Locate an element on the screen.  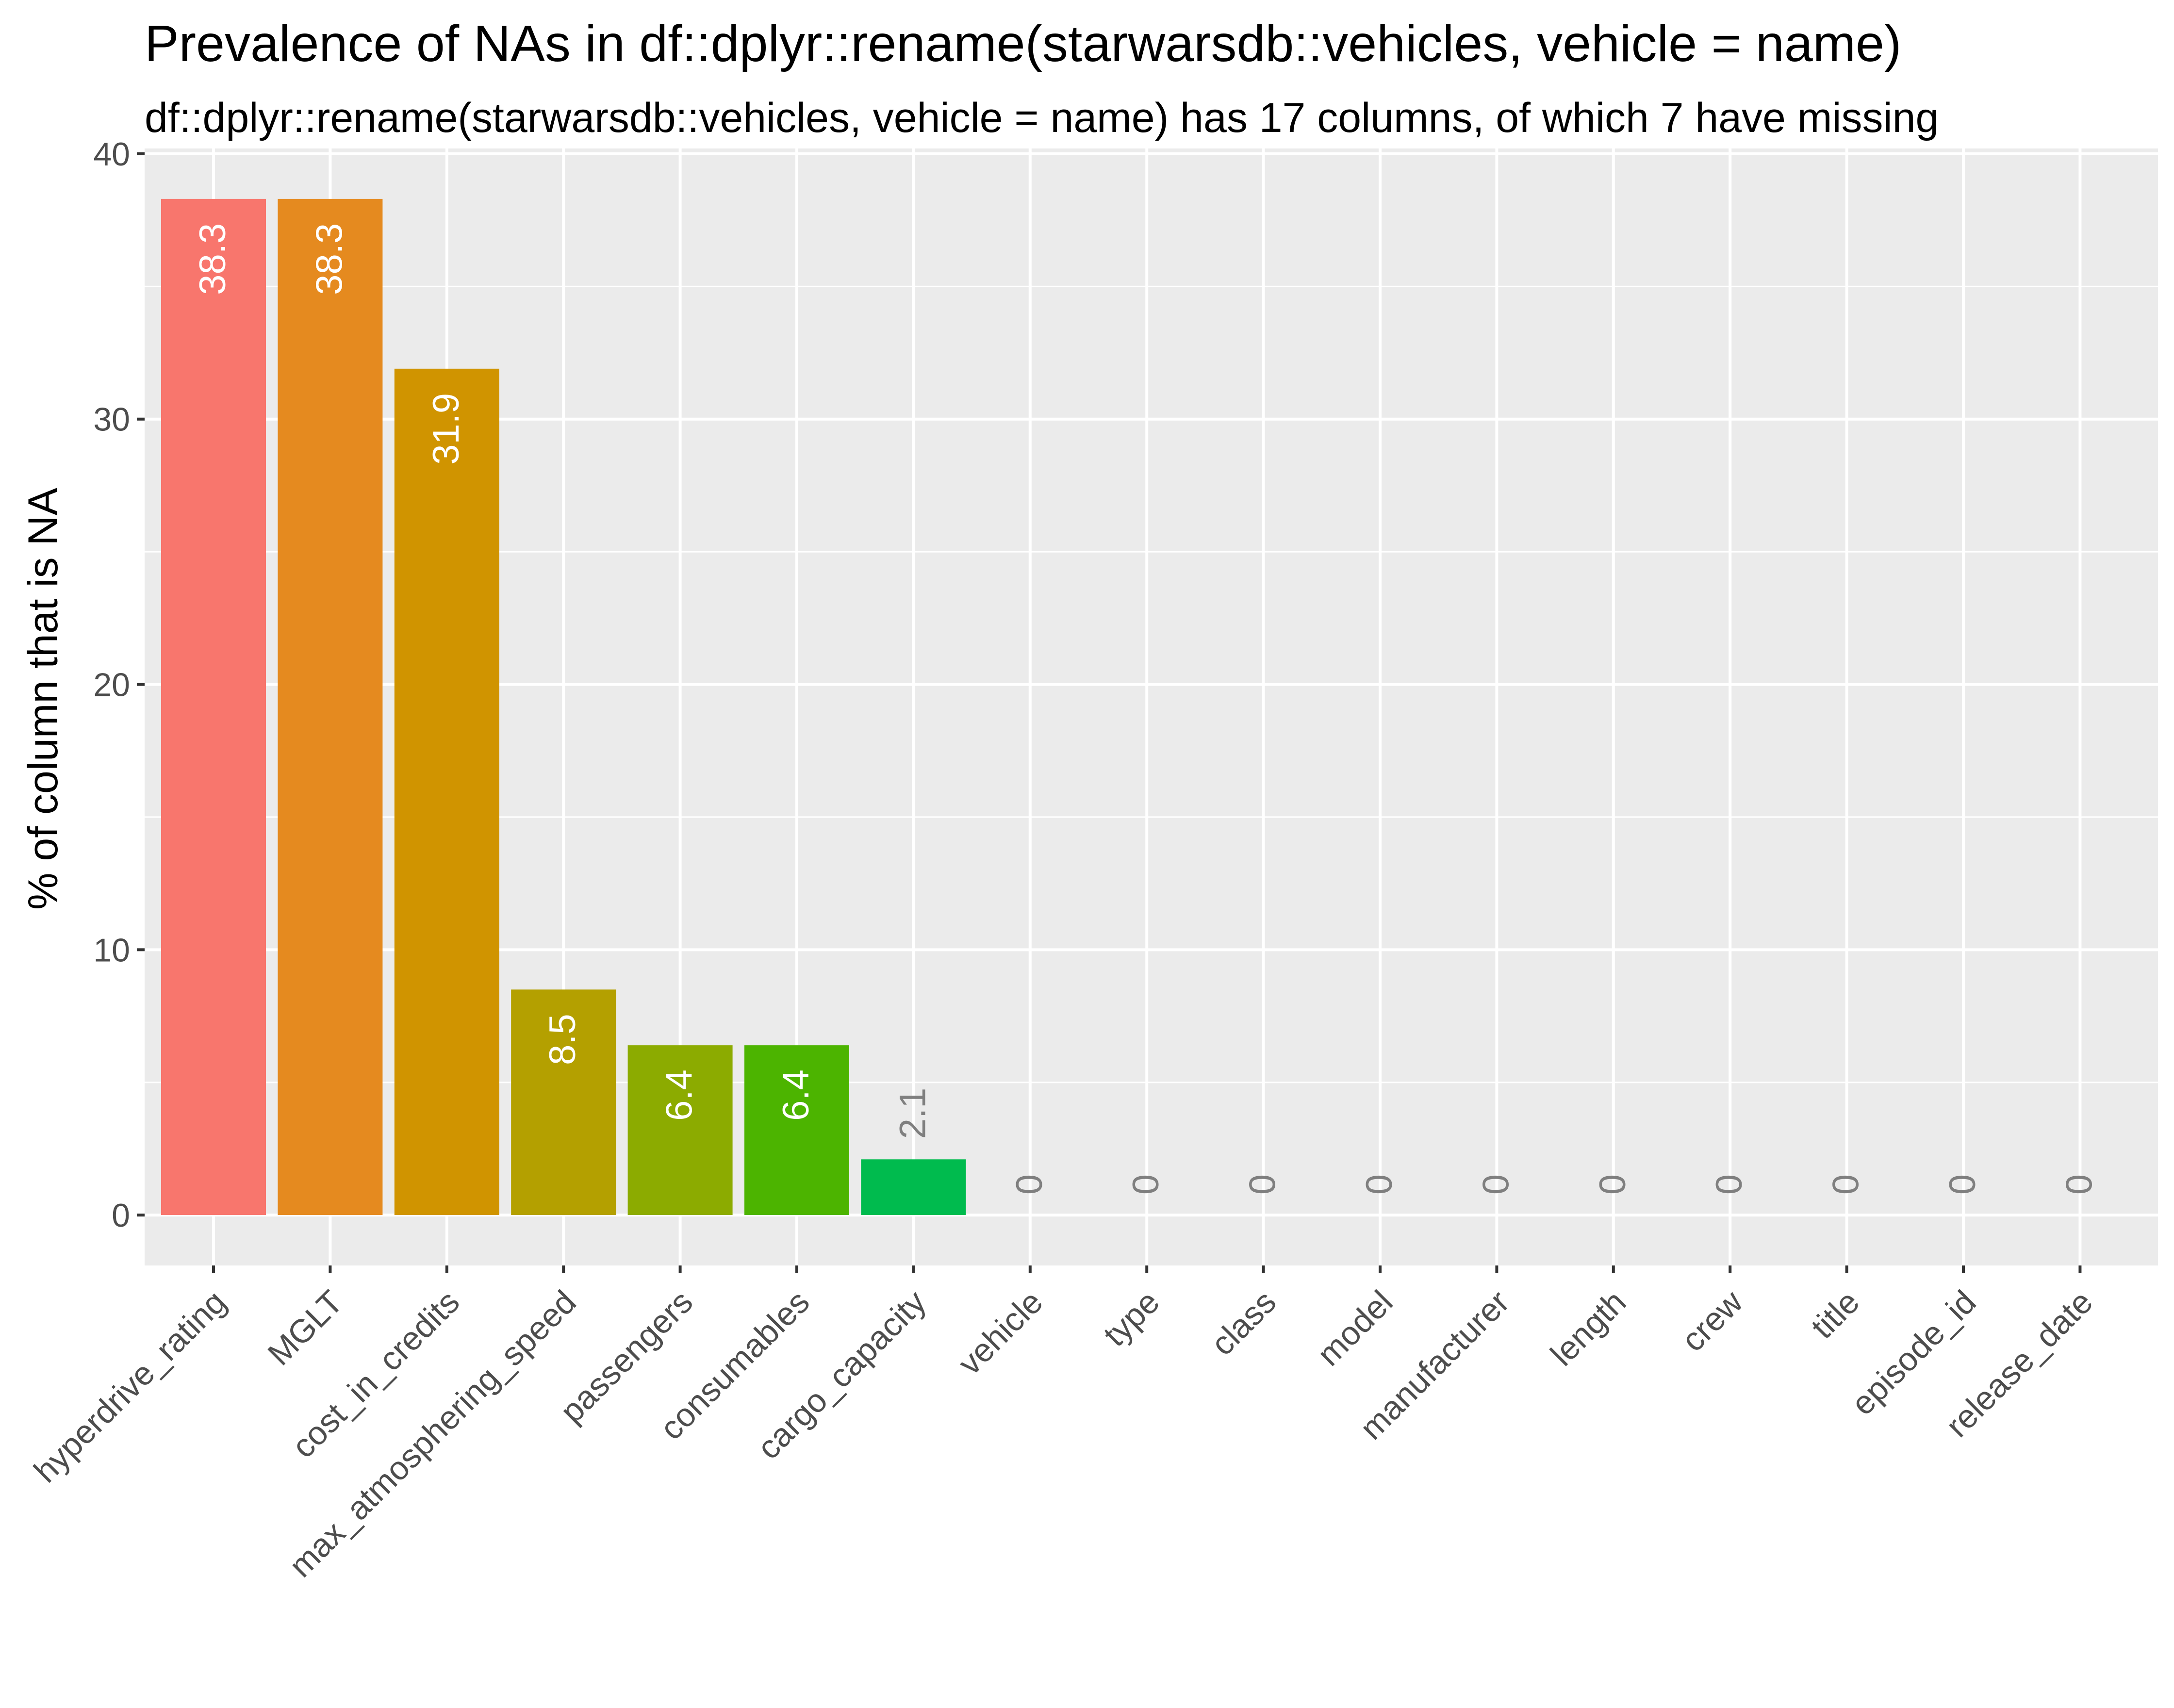
x-tick-label: type is located at coordinates (1132, 1318).